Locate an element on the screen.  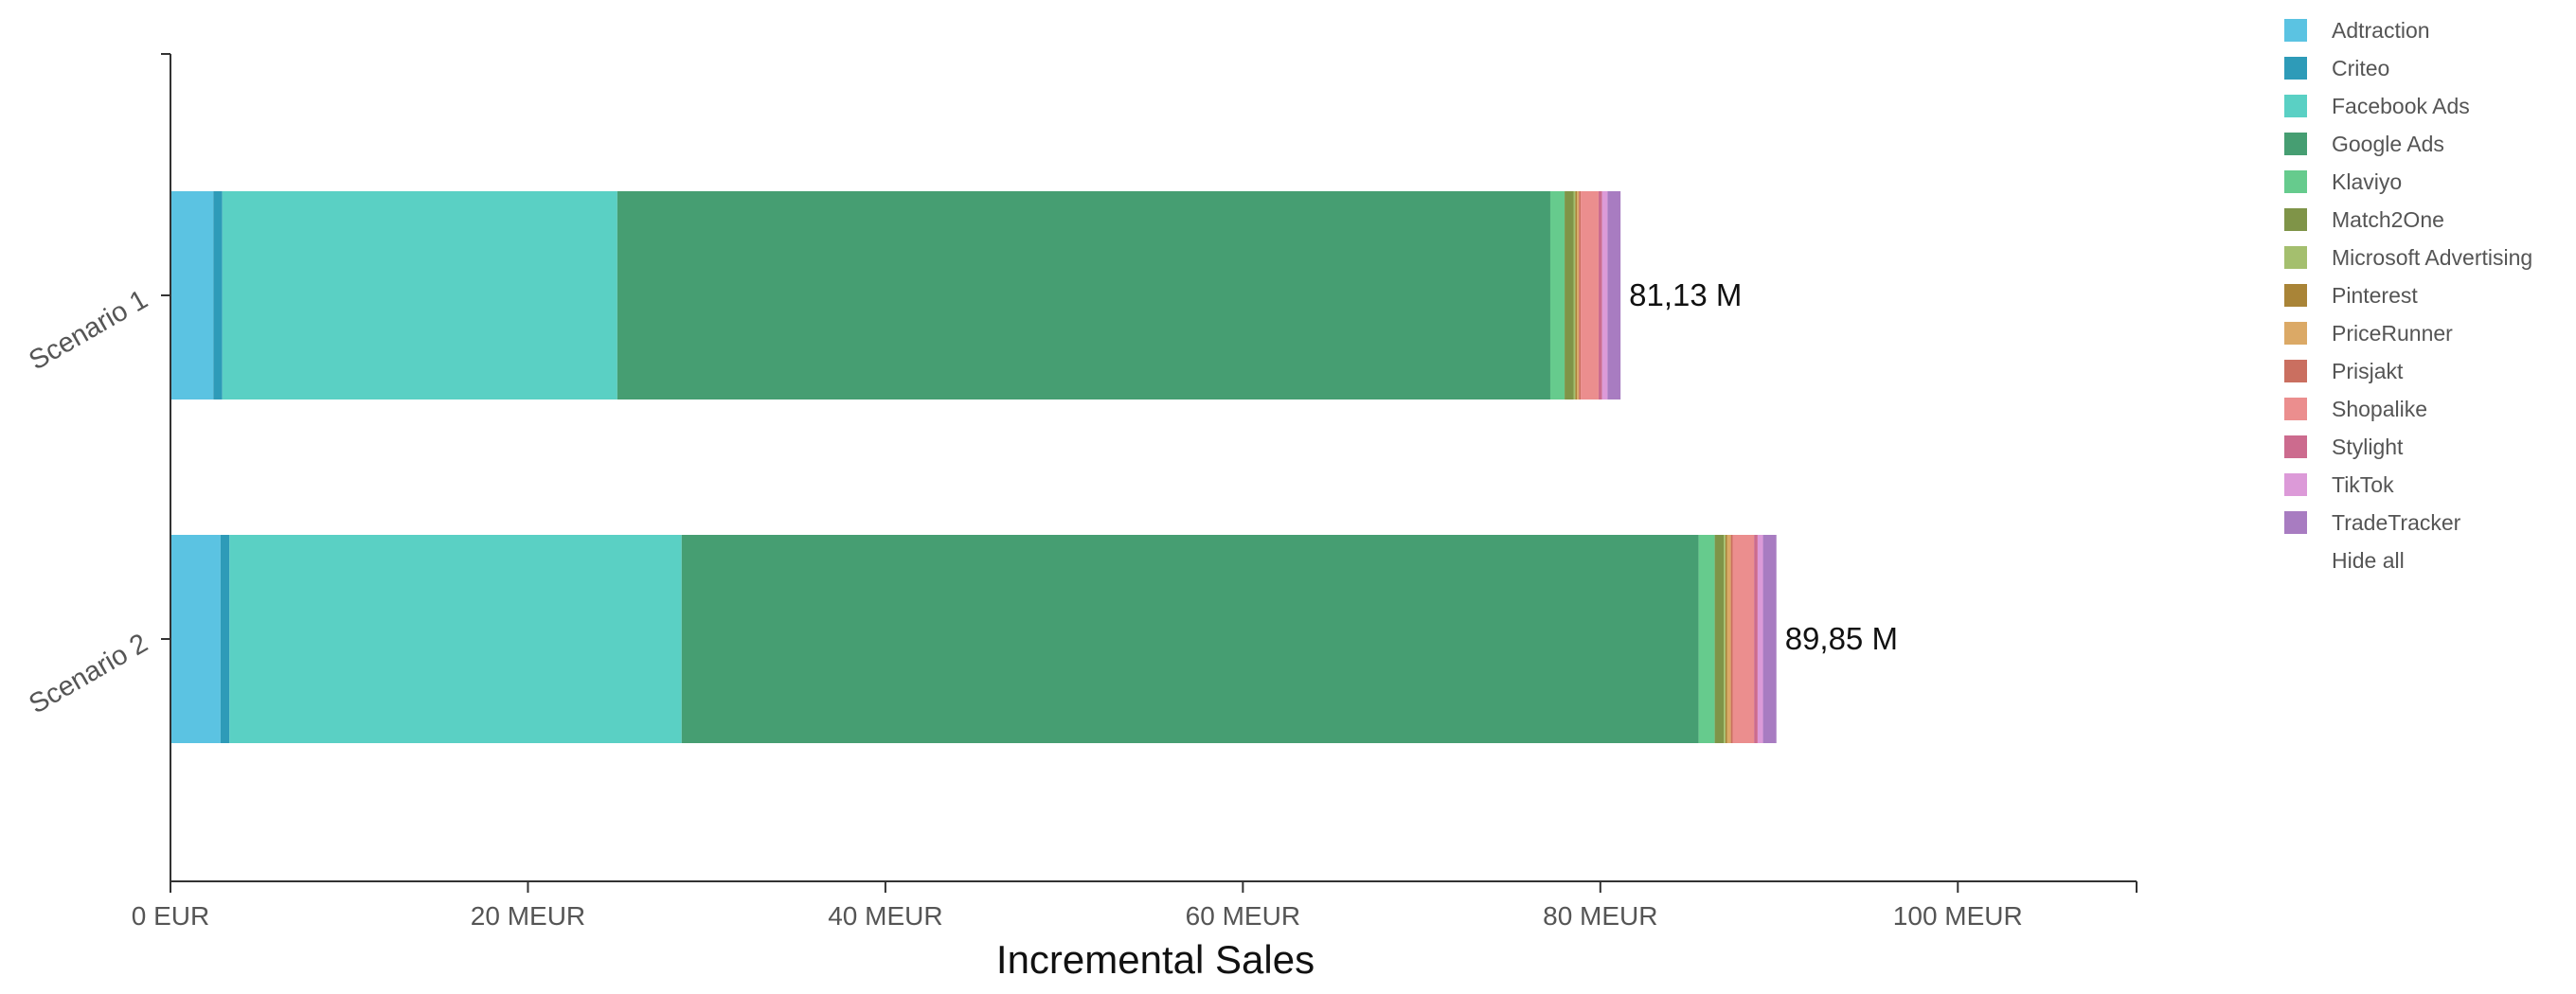
legend-item-adtraction: Adtraction is located at coordinates (2408, 30).